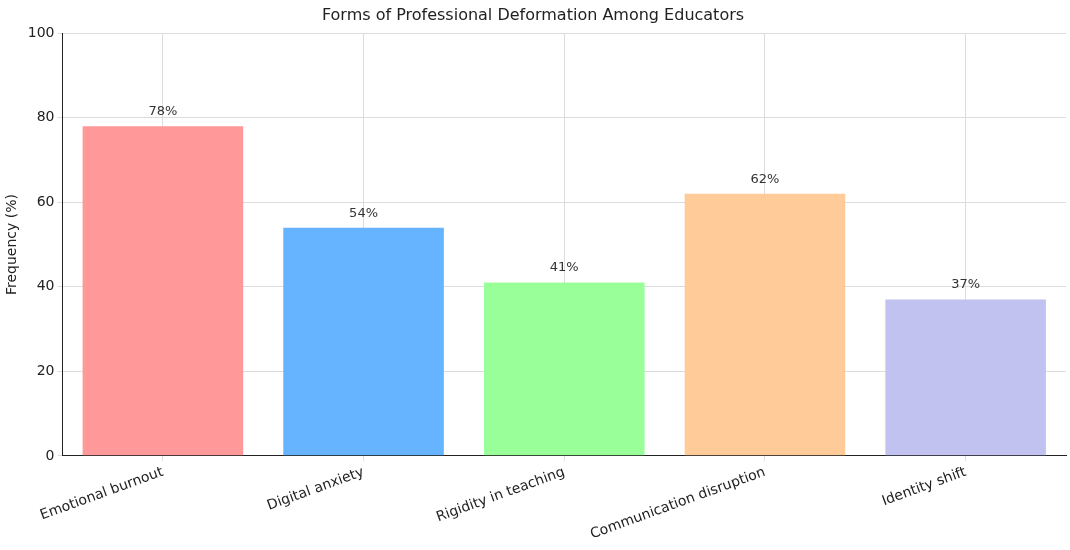 The image size is (1070, 550). What do you see at coordinates (41, 31) in the screenshot?
I see `y-tick-label: 100` at bounding box center [41, 31].